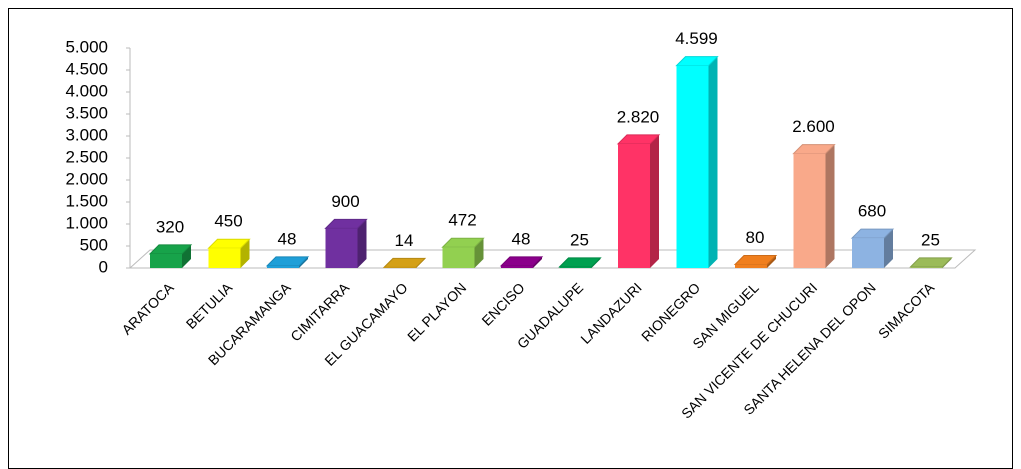  I want to click on y-tick-label: 500, so click(94, 244).